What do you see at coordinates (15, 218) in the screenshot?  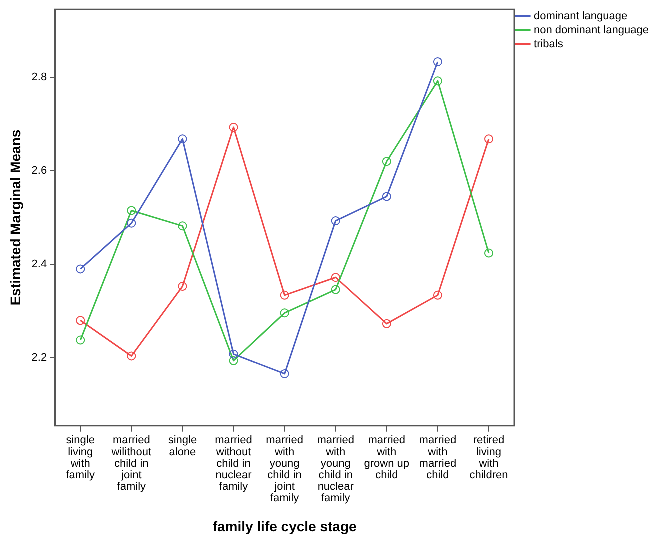 I see `y-axis-title: Estimated Marginal Means` at bounding box center [15, 218].